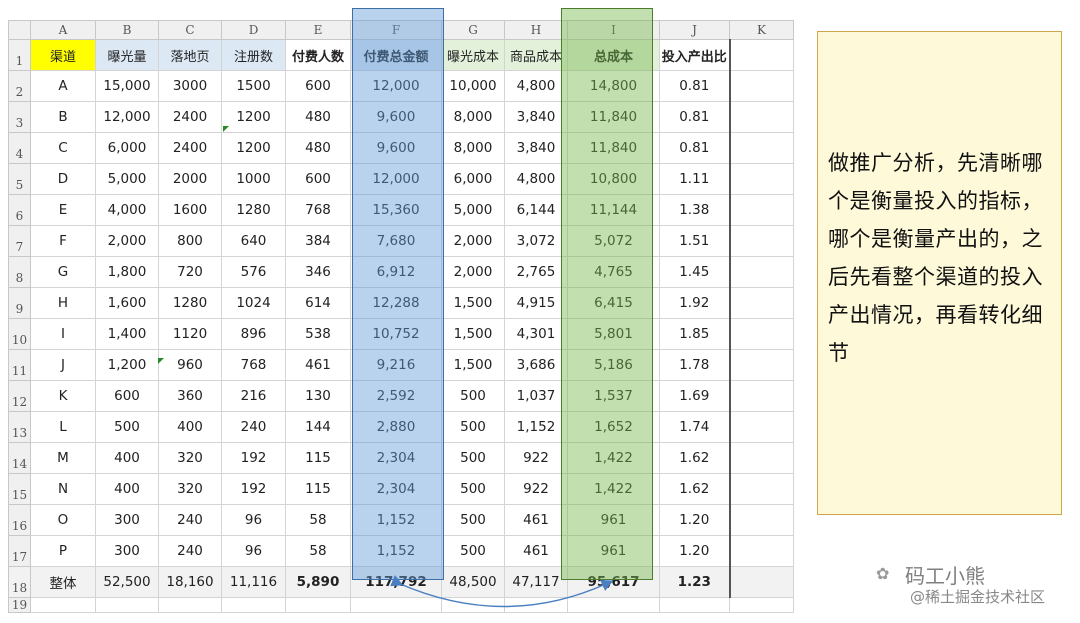 Image resolution: width=1080 pixels, height=623 pixels. What do you see at coordinates (536, 427) in the screenshot?
I see `table-cell: 1,152` at bounding box center [536, 427].